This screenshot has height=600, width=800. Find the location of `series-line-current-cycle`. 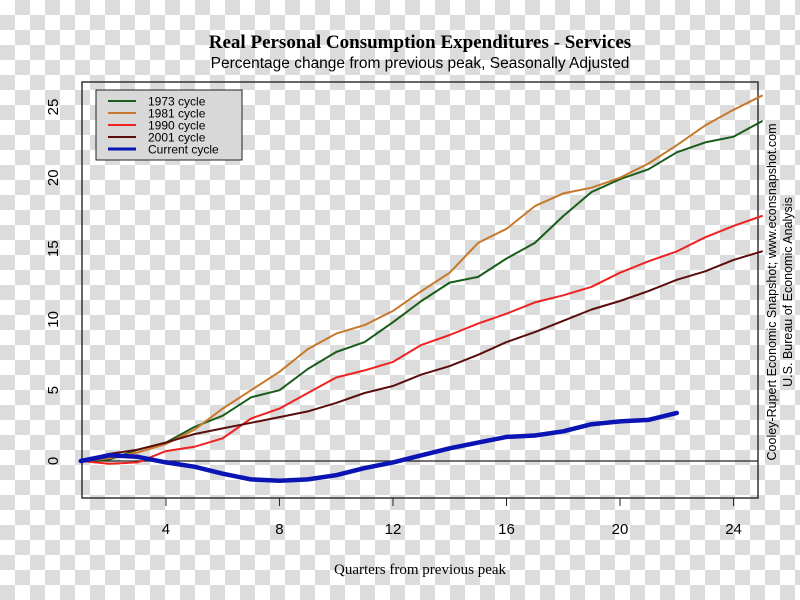

series-line-current-cycle is located at coordinates (379, 447).